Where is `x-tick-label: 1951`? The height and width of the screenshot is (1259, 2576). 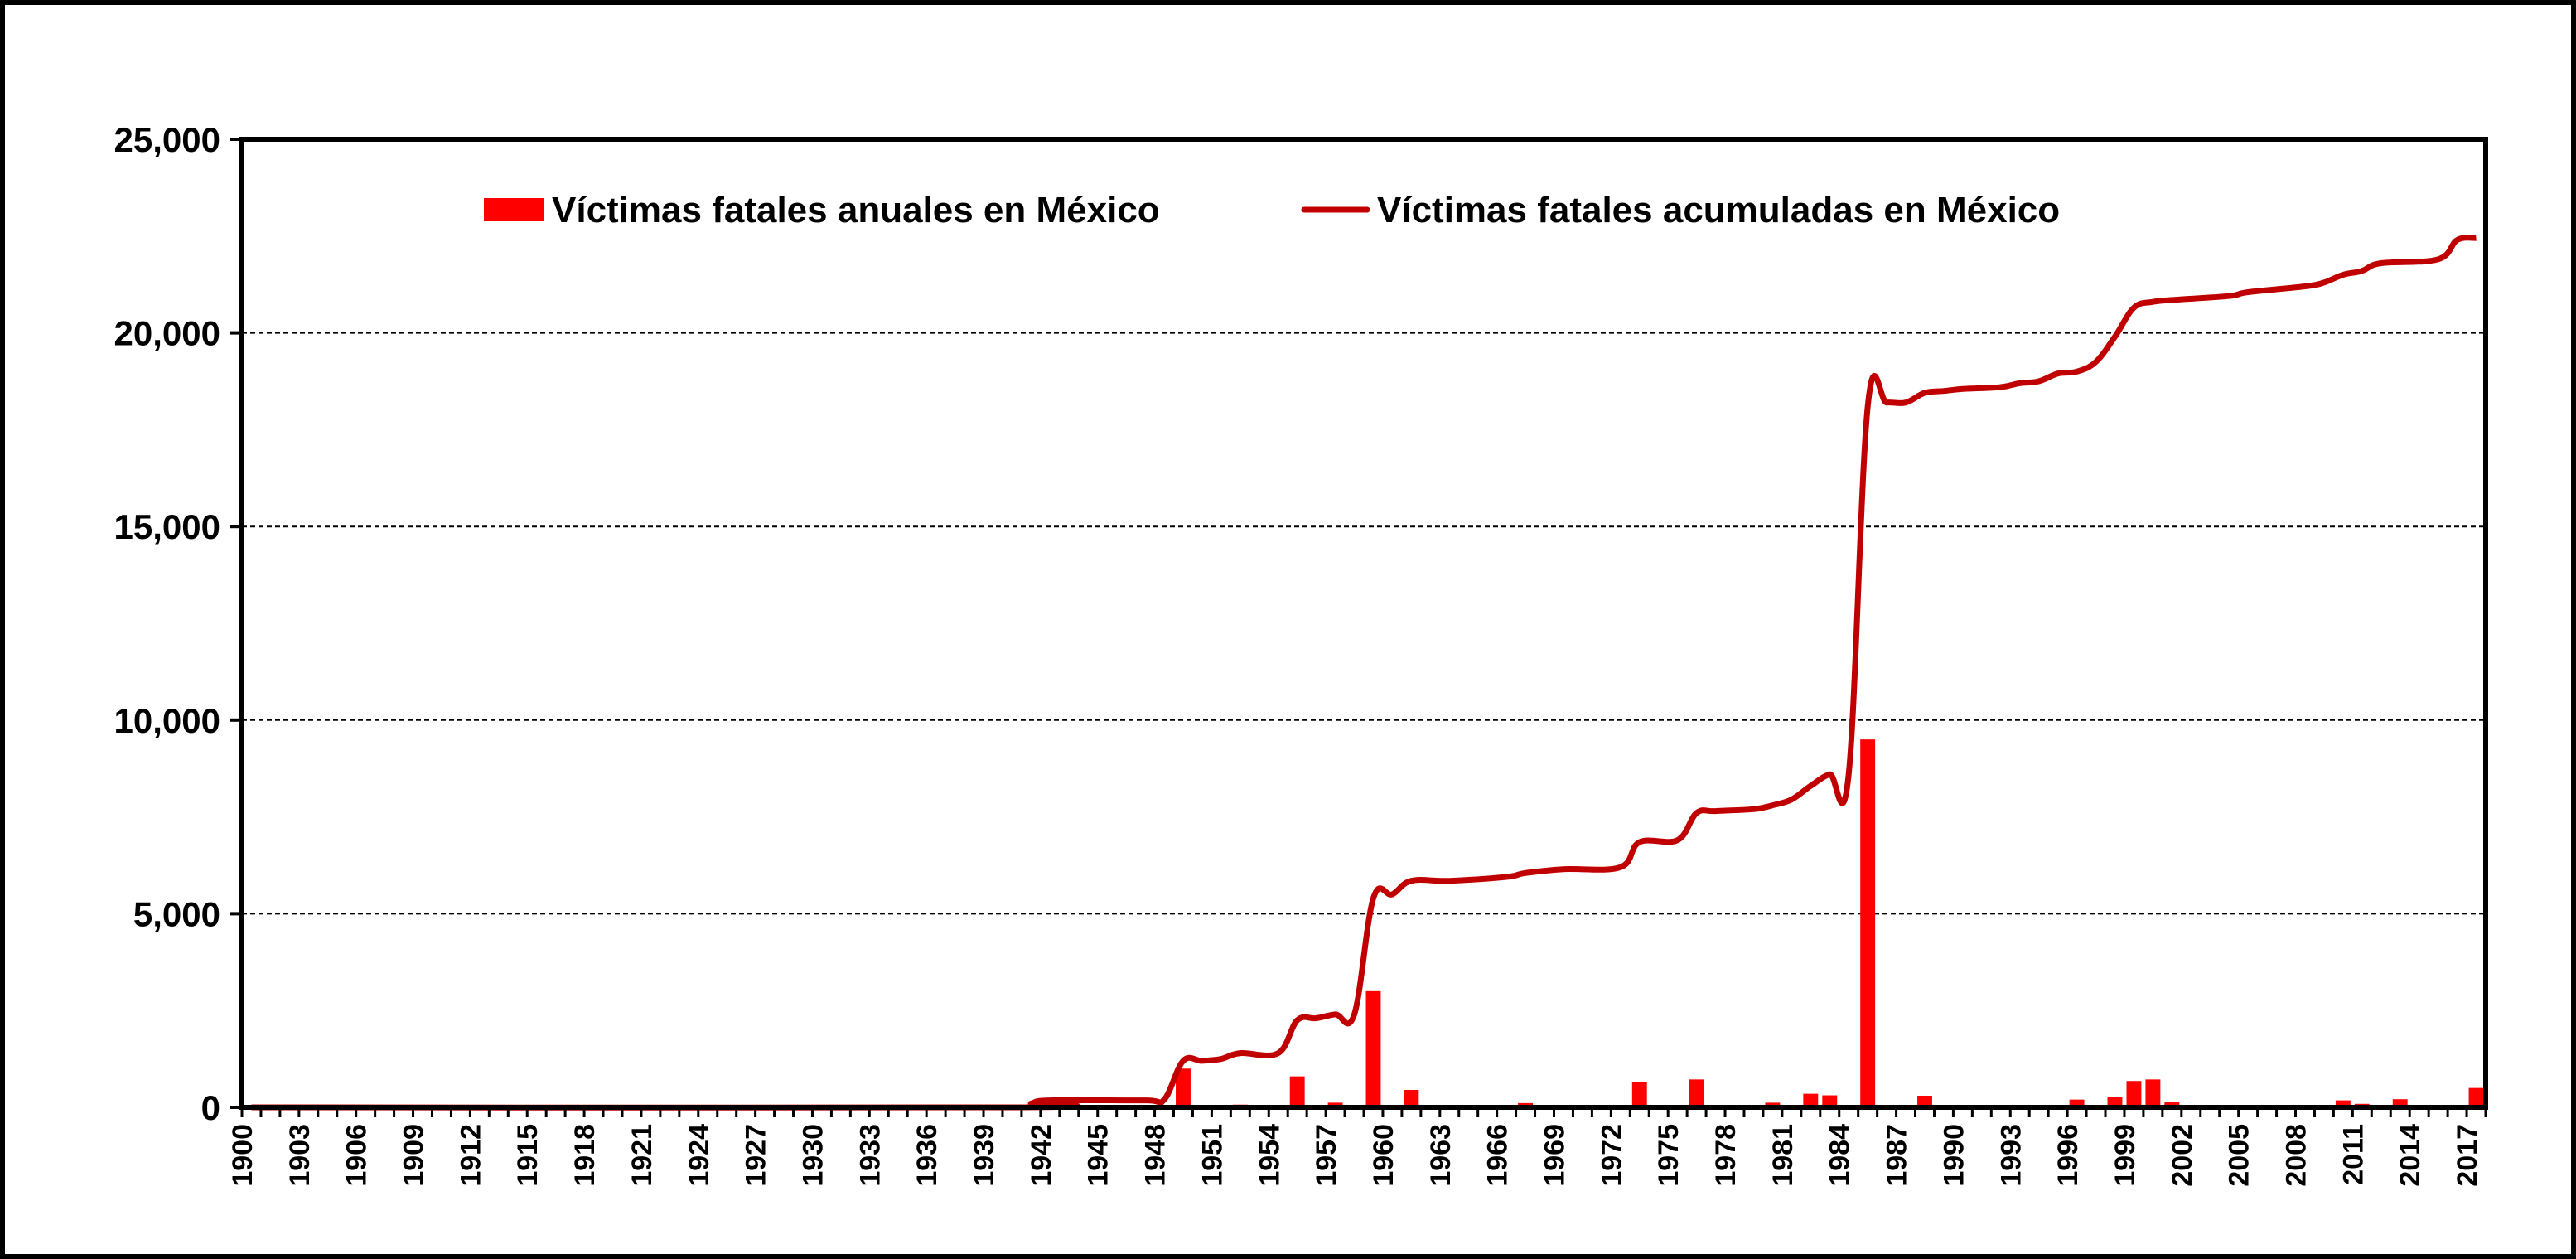
x-tick-label: 1951 is located at coordinates (1212, 1155).